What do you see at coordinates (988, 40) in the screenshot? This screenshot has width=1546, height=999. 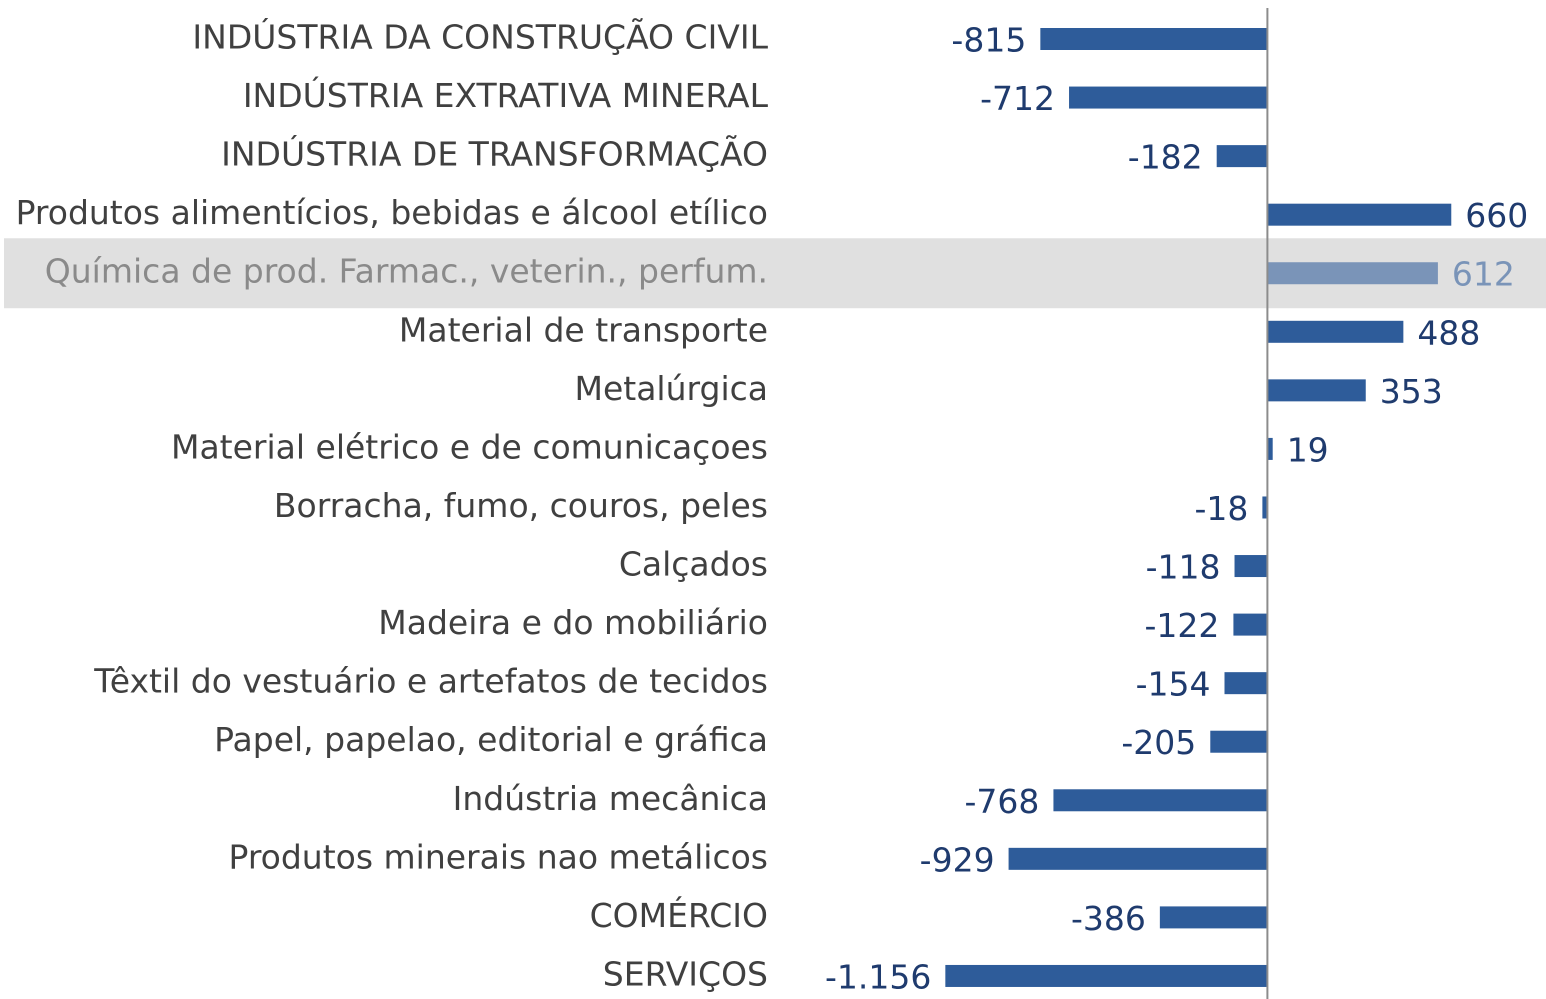 I see `value-label: -815` at bounding box center [988, 40].